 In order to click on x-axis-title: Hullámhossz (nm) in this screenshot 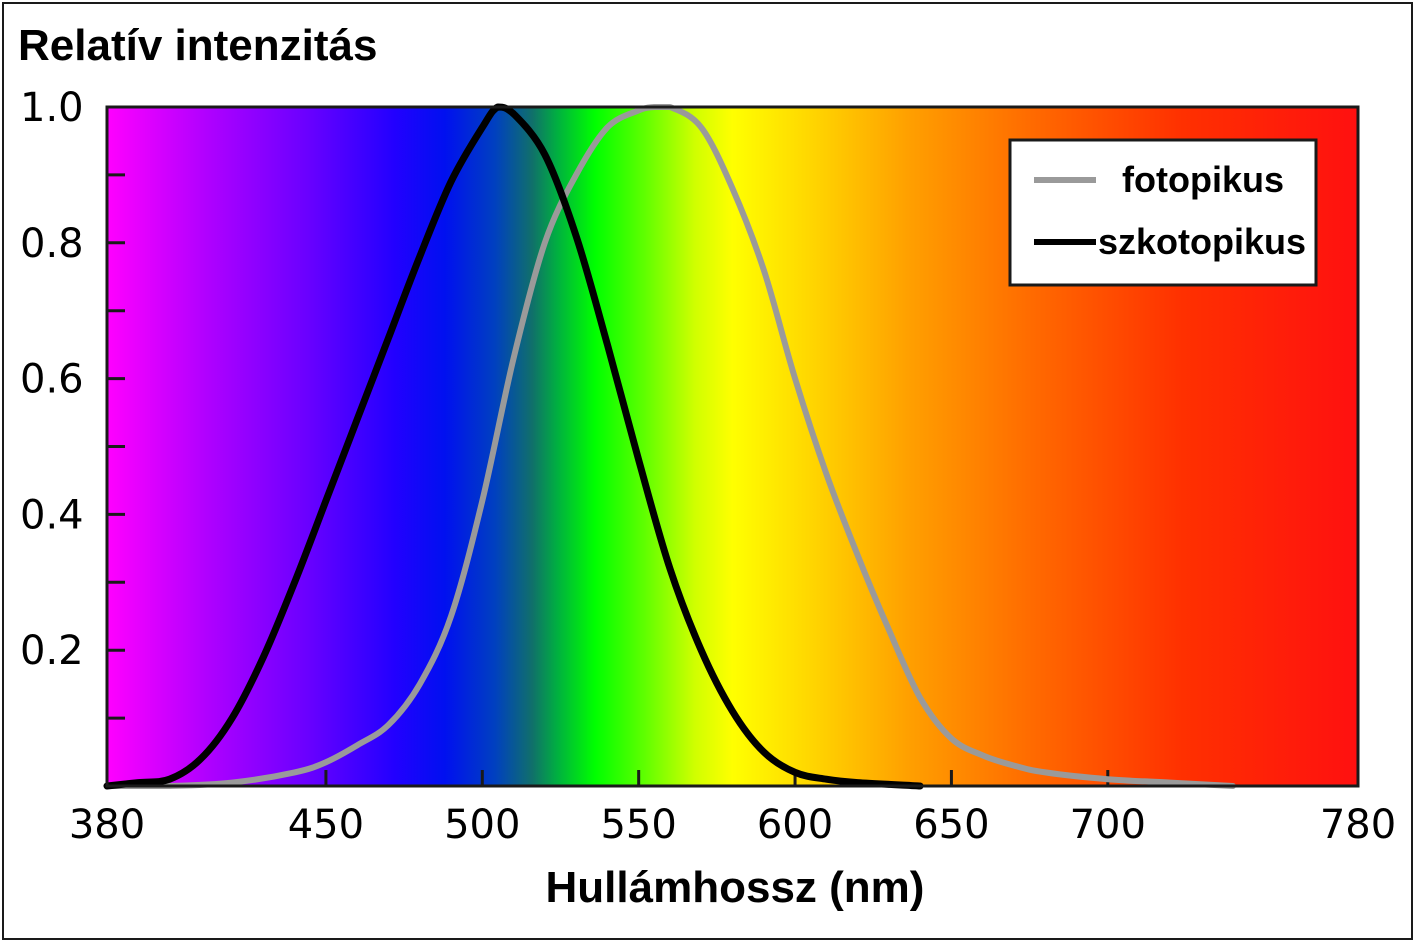, I will do `click(735, 887)`.